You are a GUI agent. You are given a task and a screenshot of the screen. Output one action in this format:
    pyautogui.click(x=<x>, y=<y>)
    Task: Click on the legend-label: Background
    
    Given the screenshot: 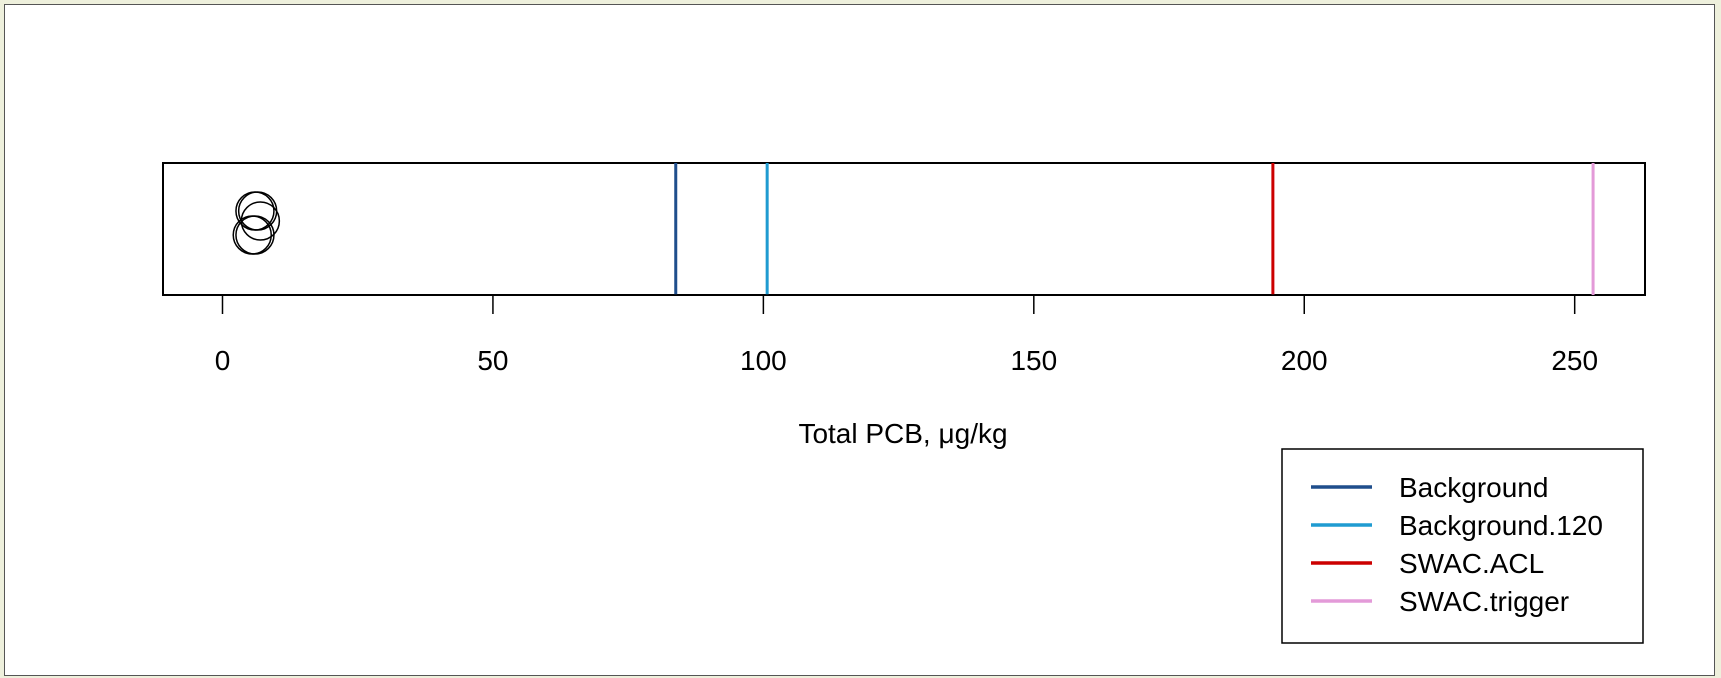 What is the action you would take?
    pyautogui.click(x=1473, y=487)
    